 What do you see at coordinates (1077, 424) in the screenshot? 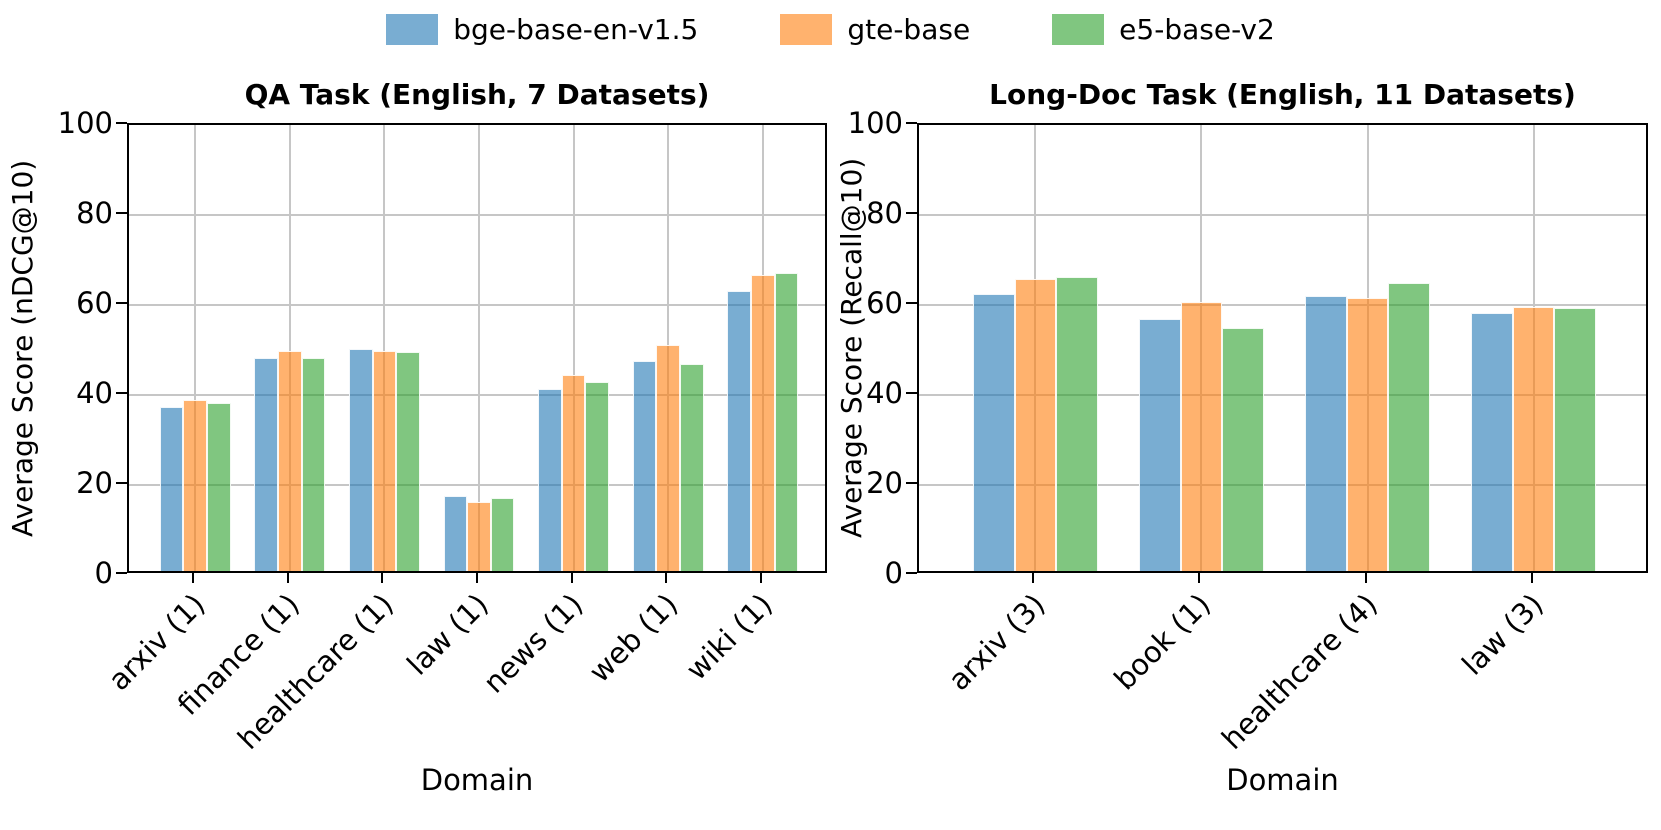
I see `bar-e5-base-v2-arxiv (3)` at bounding box center [1077, 424].